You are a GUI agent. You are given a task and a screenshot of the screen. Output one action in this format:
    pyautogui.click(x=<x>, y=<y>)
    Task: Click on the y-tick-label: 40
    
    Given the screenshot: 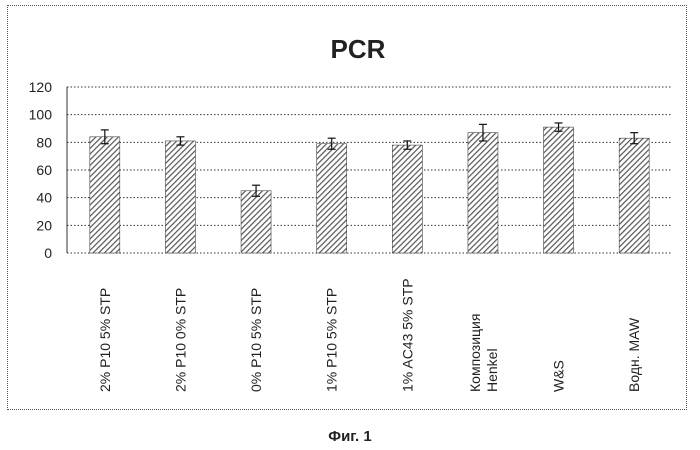 What is the action you would take?
    pyautogui.click(x=44, y=198)
    